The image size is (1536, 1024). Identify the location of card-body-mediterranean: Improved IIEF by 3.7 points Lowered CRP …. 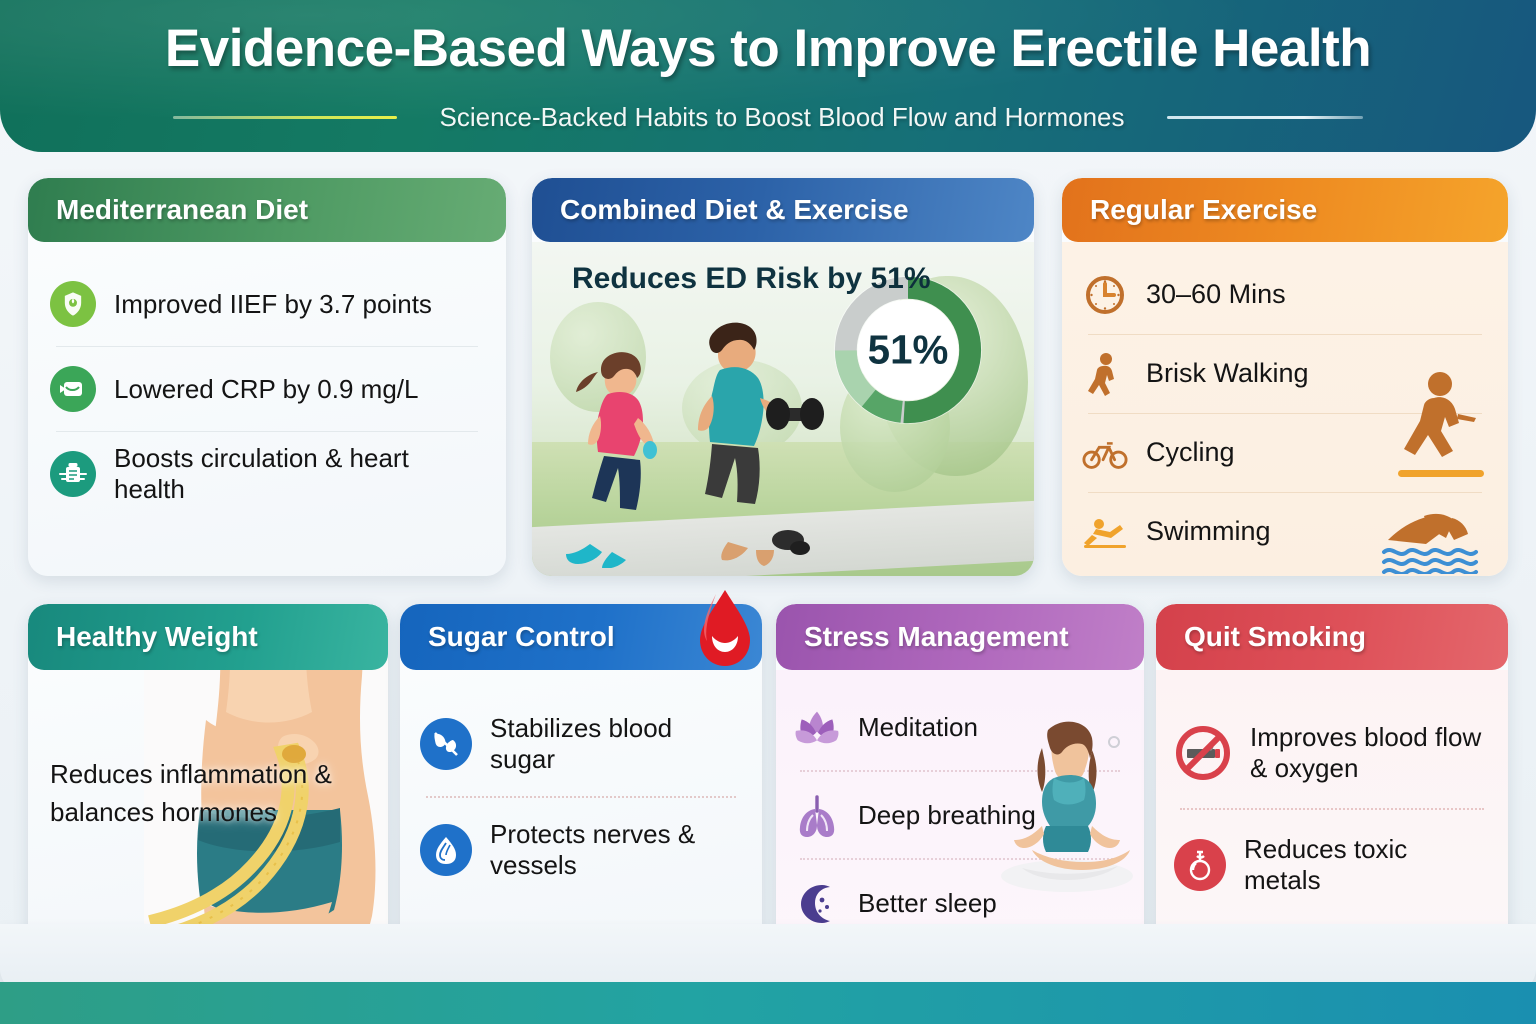
(267, 385).